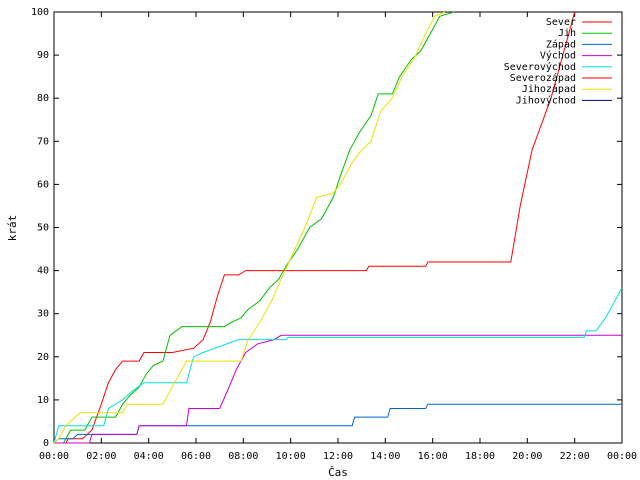 Image resolution: width=640 pixels, height=480 pixels. I want to click on y-axis-title: krát, so click(12, 228).